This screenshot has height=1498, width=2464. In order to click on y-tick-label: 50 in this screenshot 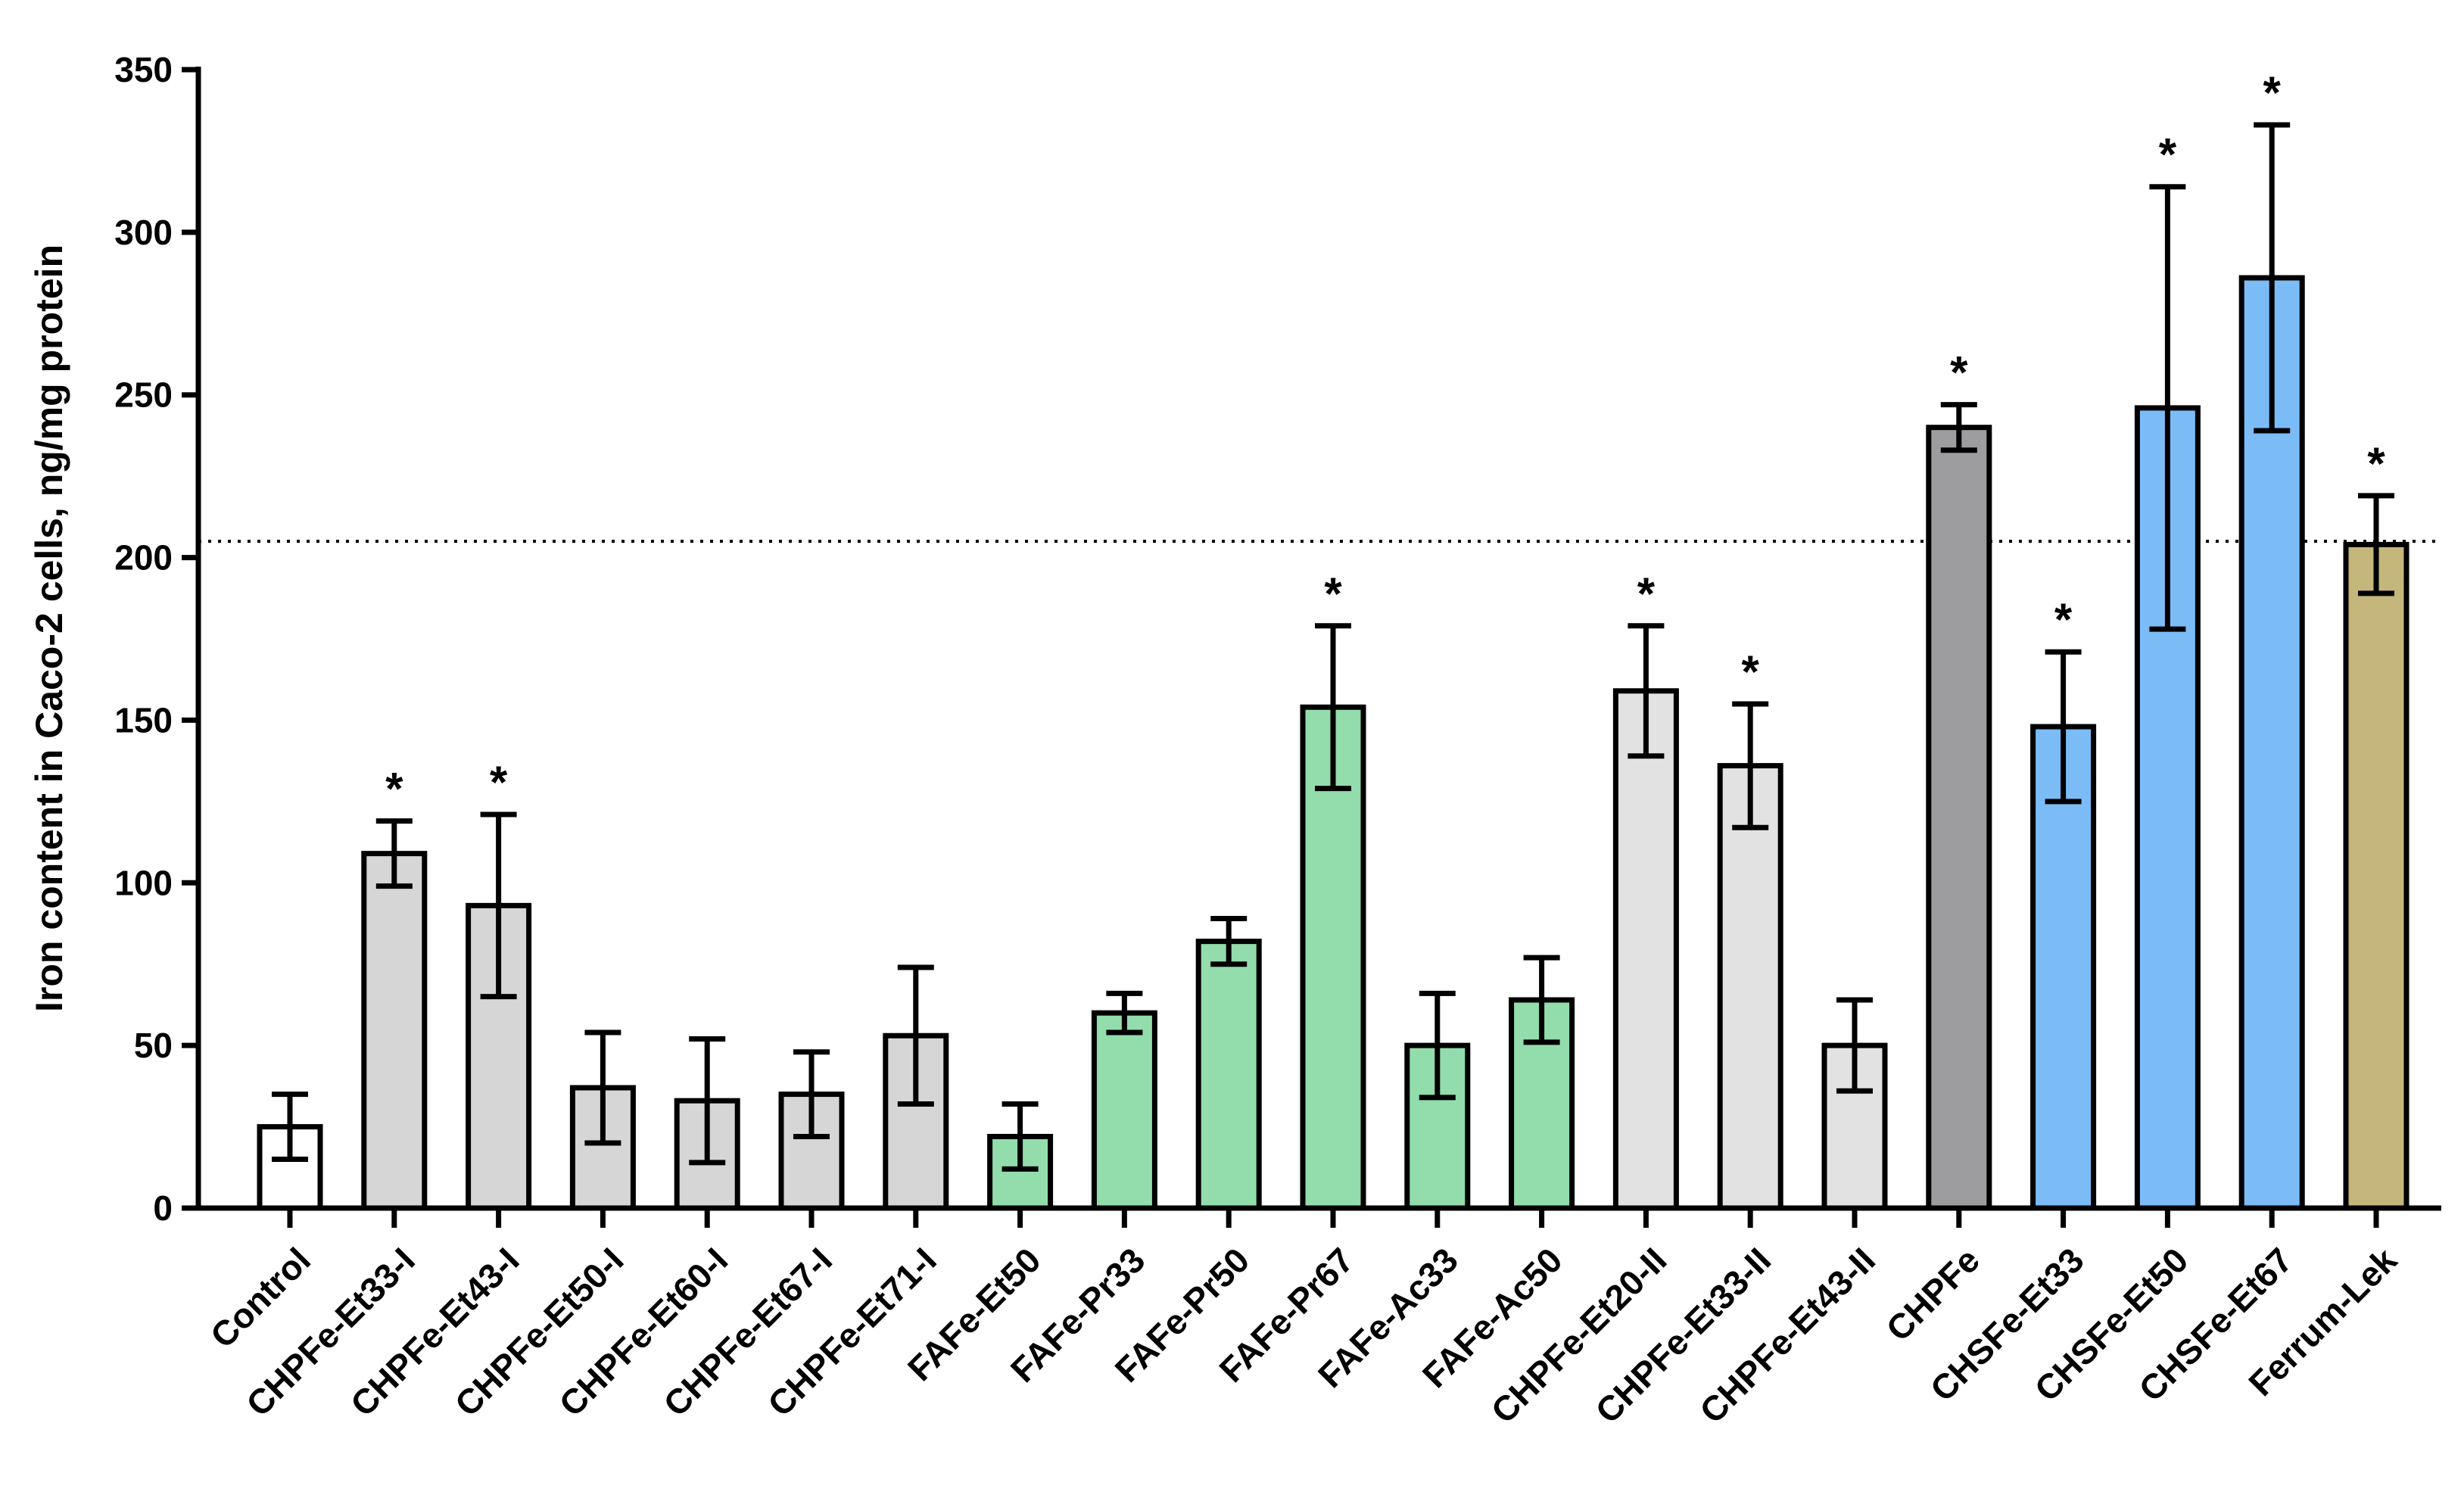, I will do `click(153, 1046)`.